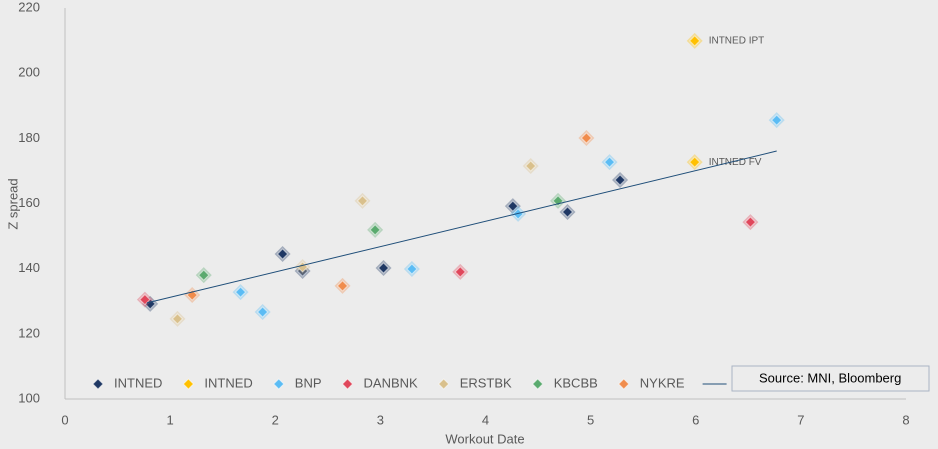 This screenshot has width=938, height=449. I want to click on legend-label: DANBNK, so click(391, 382).